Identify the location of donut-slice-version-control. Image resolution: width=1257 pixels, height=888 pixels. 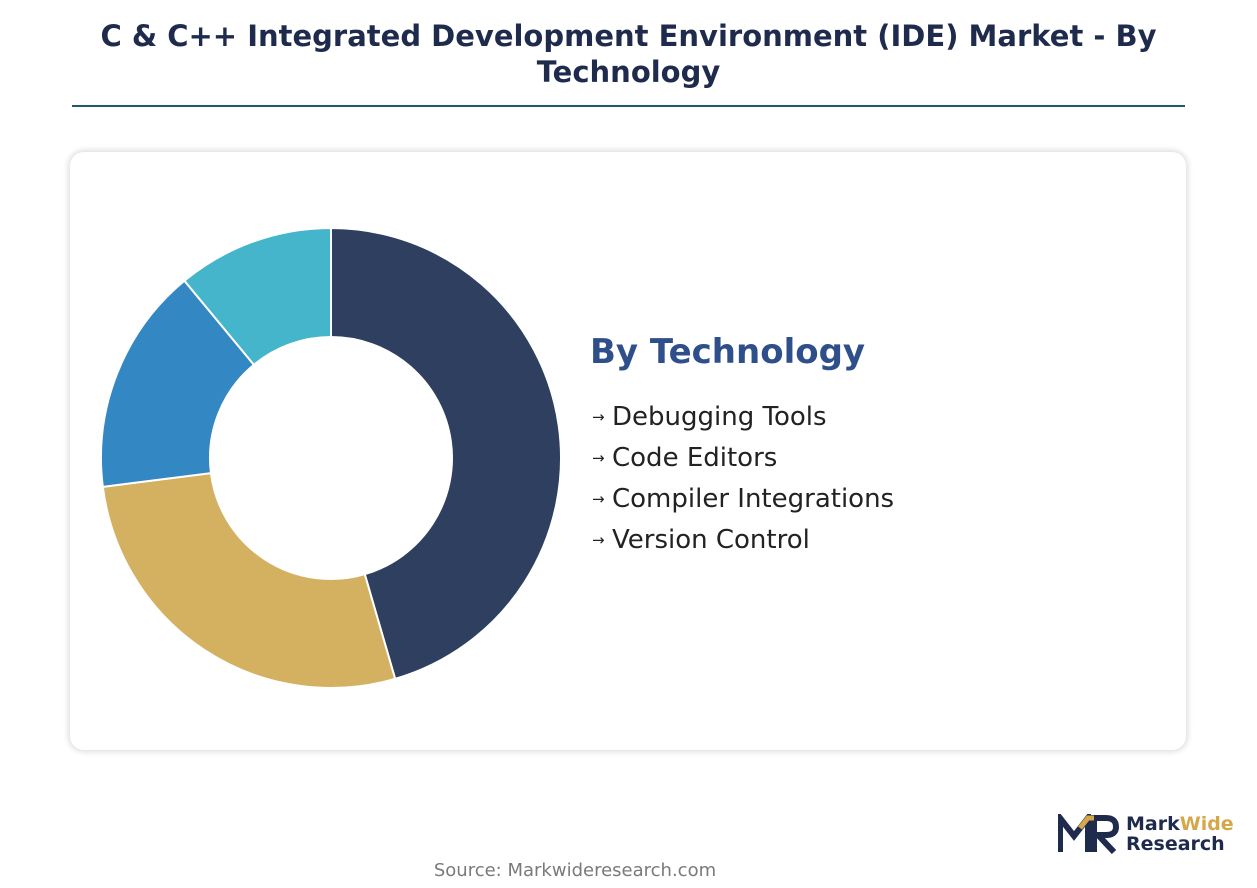
(257, 297).